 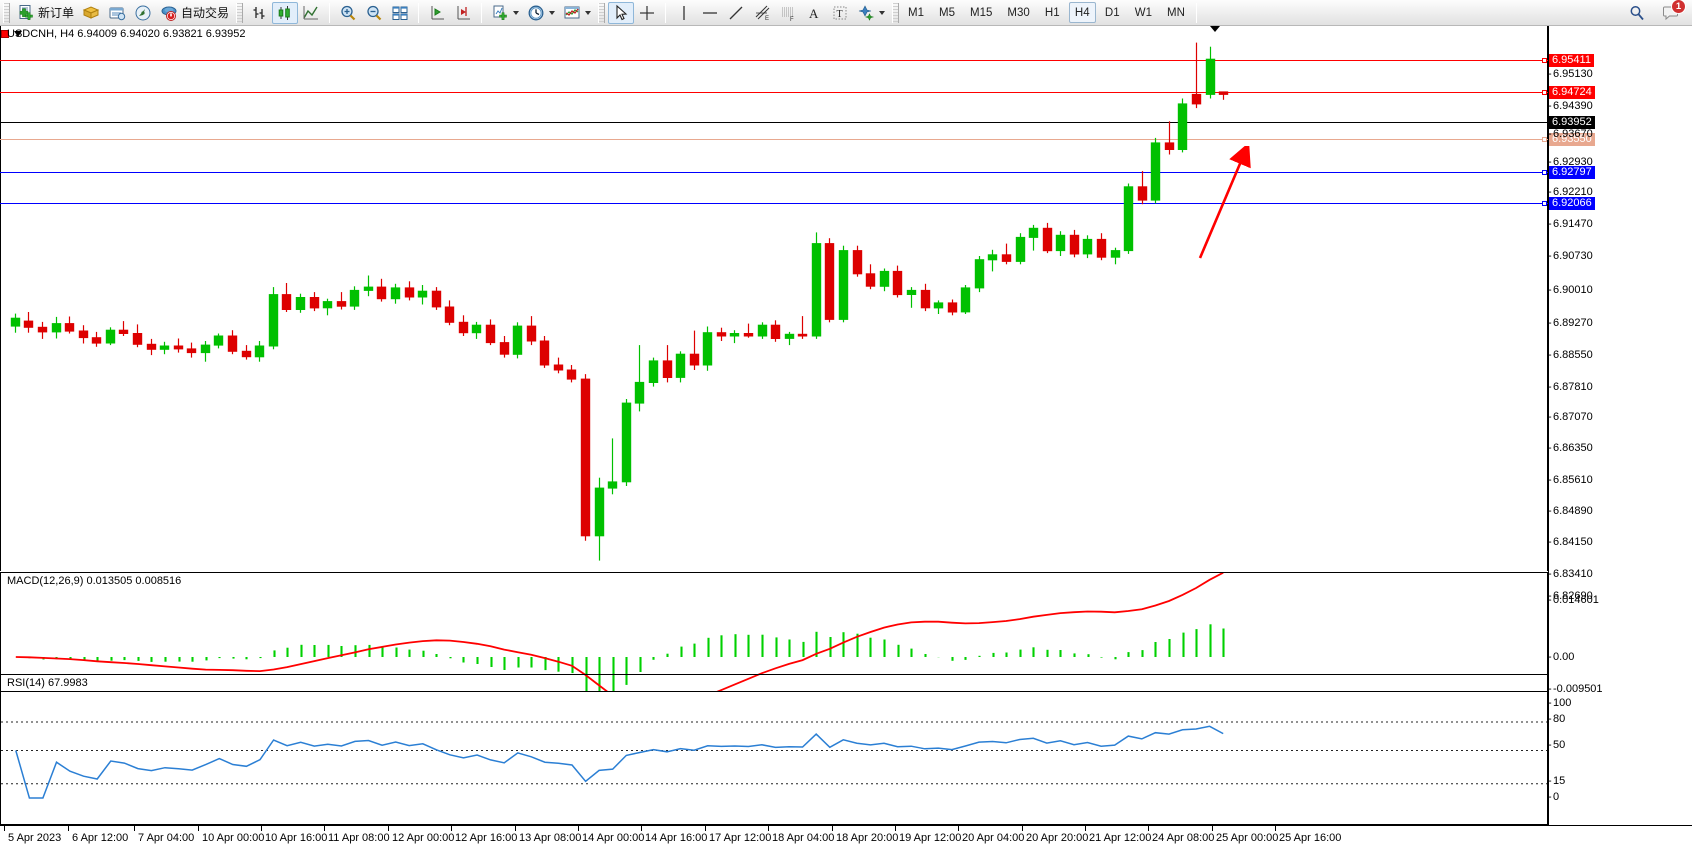 I want to click on bid-price-line, so click(x=774, y=122).